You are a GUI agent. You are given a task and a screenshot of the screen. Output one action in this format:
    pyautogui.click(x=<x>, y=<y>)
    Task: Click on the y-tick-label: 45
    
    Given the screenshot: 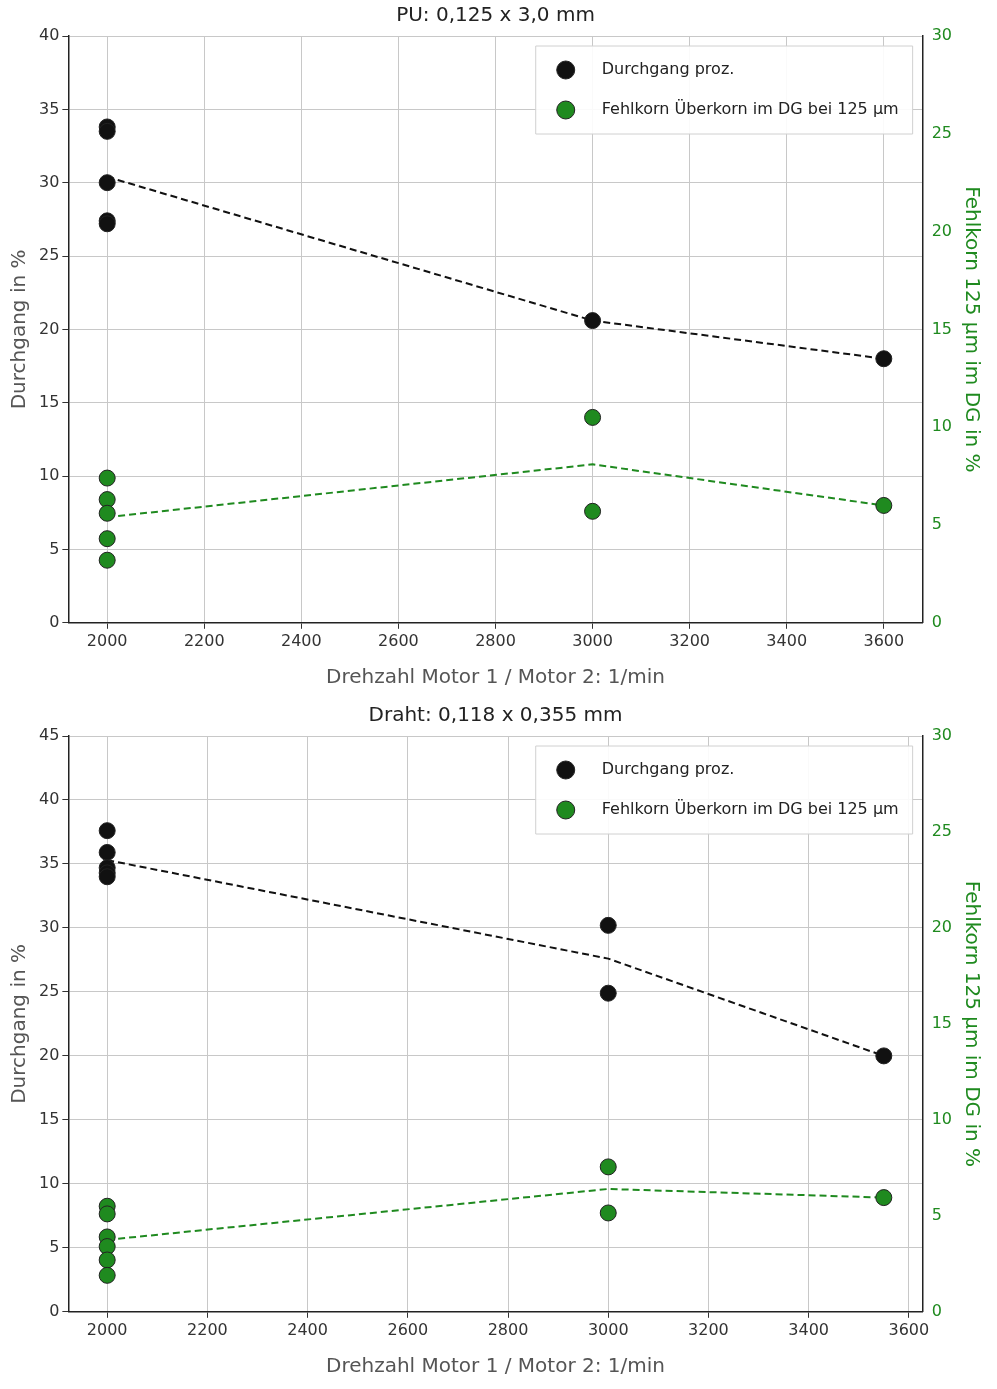 What is the action you would take?
    pyautogui.click(x=49, y=735)
    